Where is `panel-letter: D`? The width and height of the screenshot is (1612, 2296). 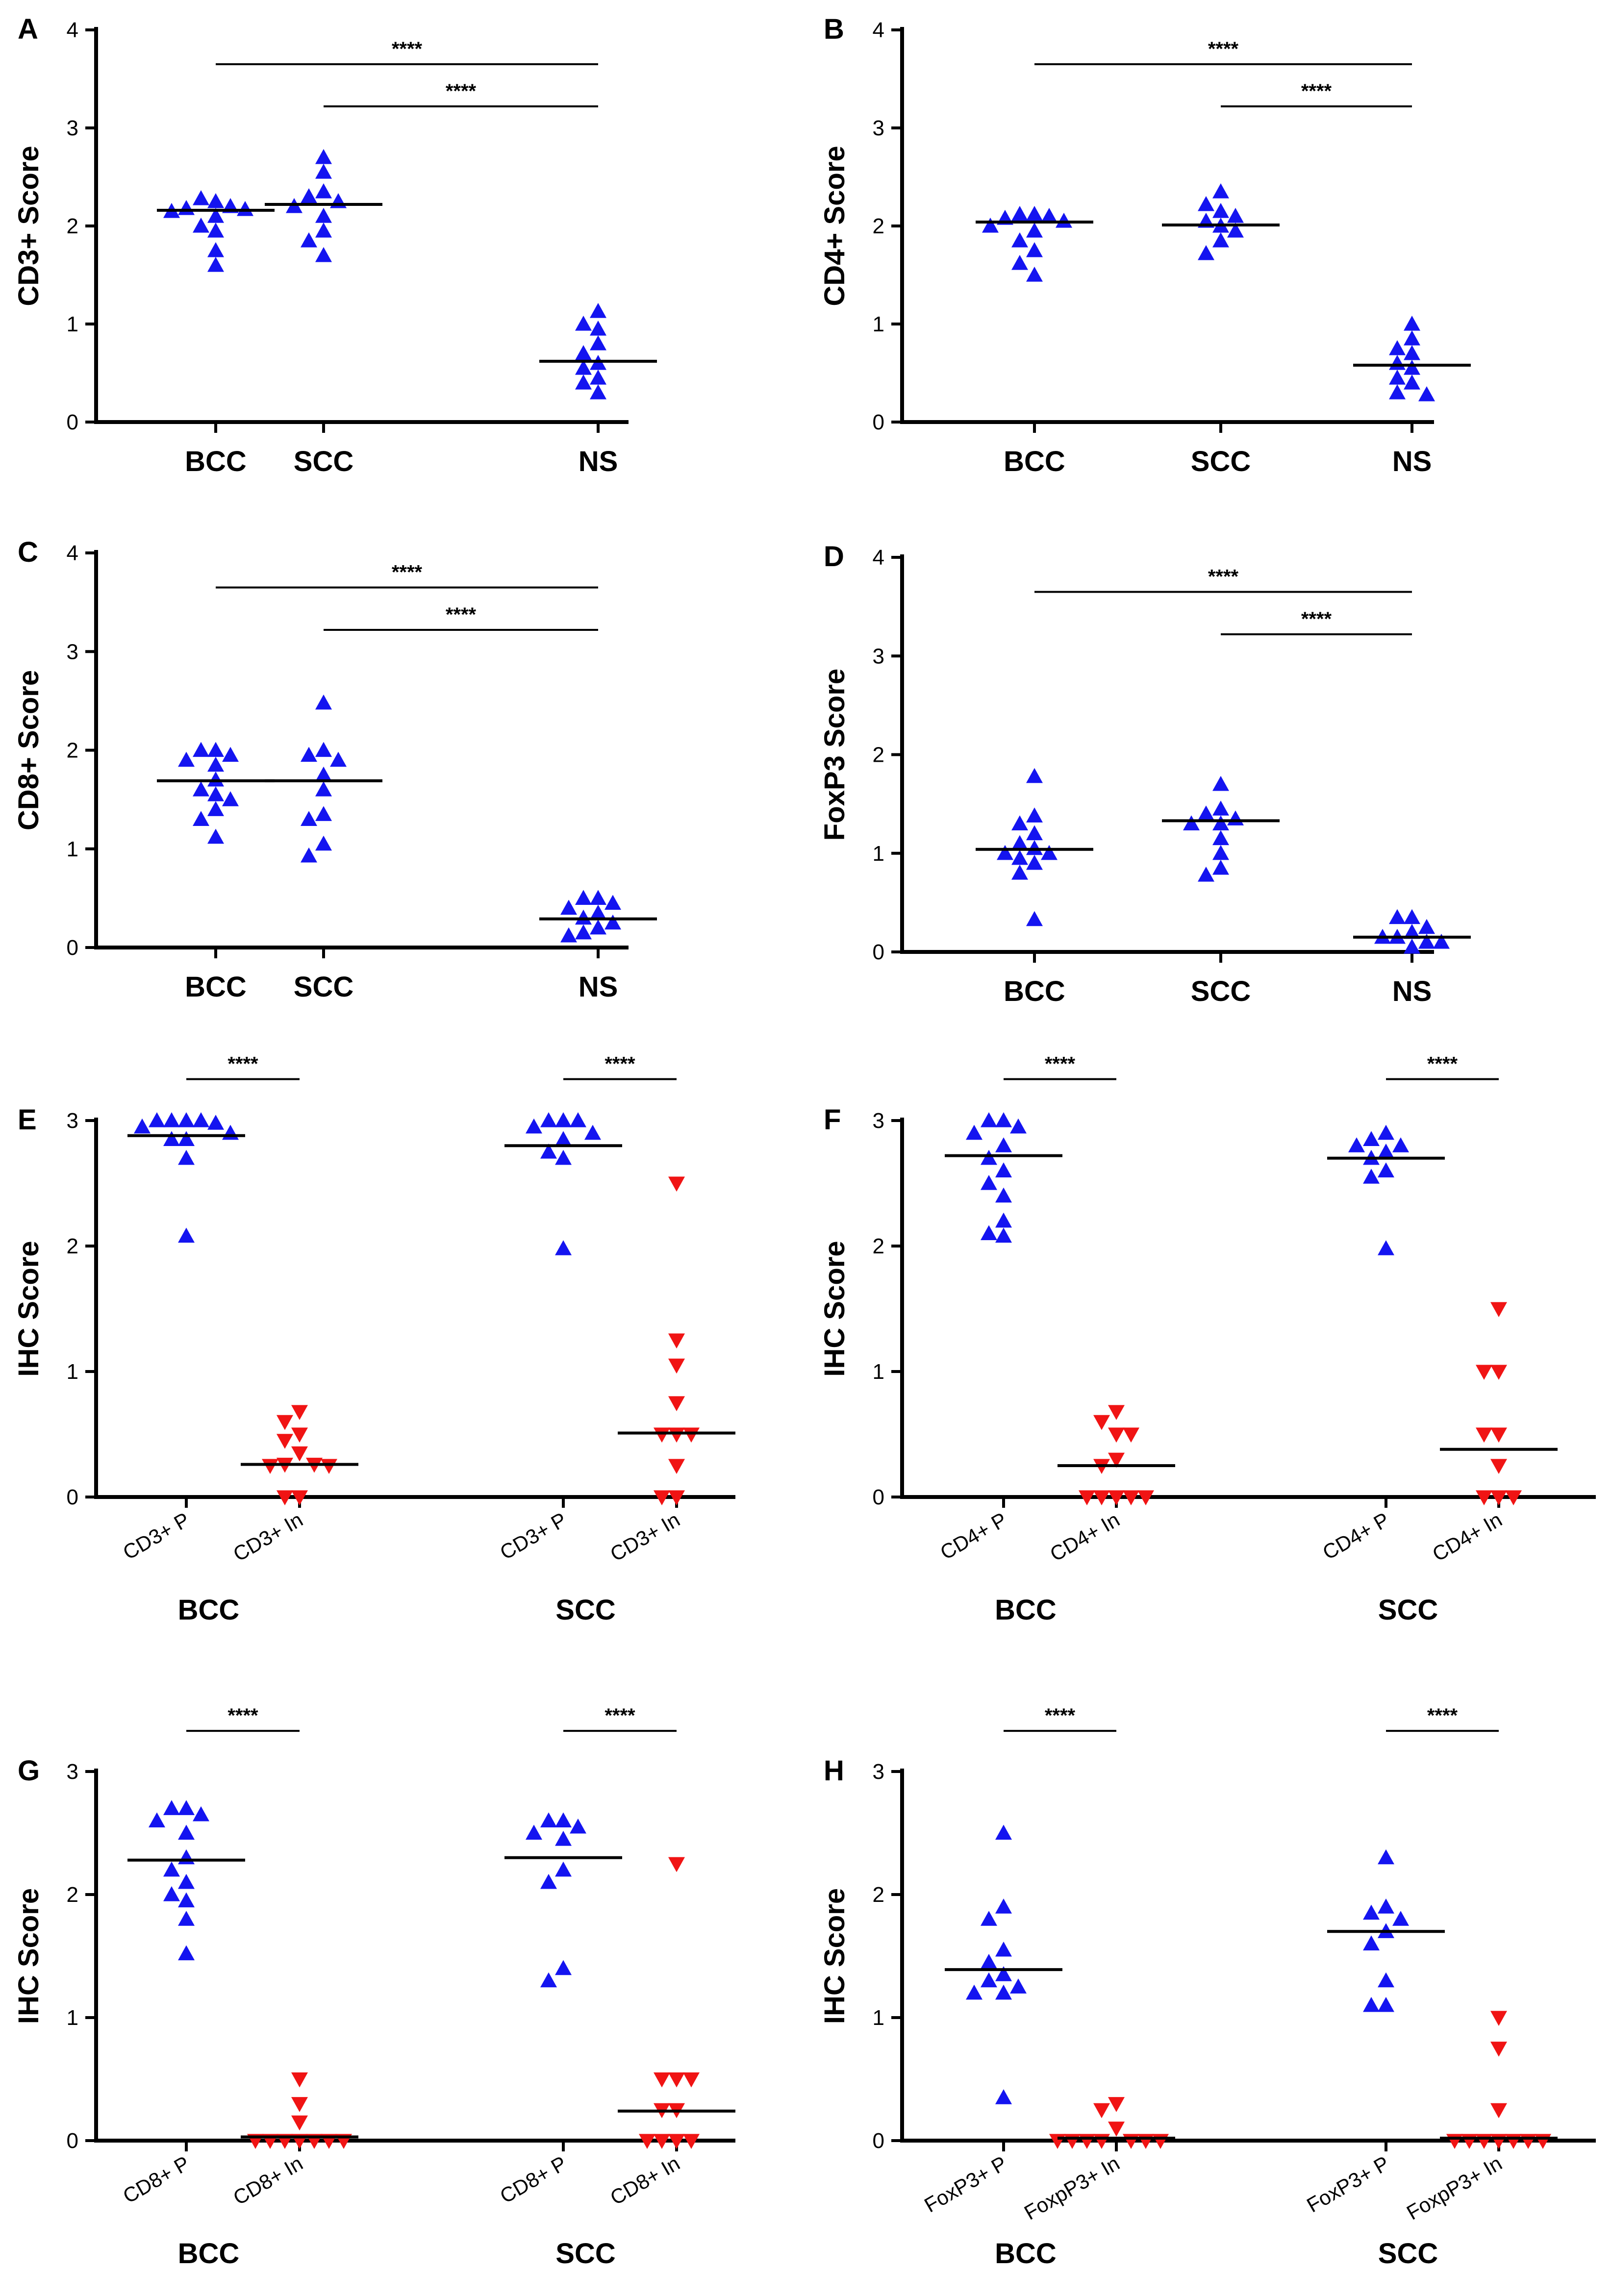 panel-letter: D is located at coordinates (834, 557).